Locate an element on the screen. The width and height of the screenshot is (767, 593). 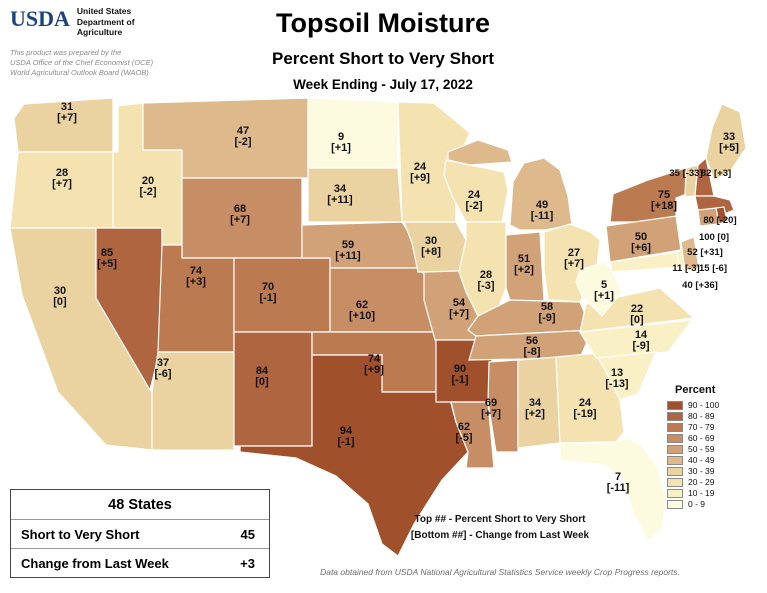
state-label-OK: 74 [+9] is located at coordinates (374, 364).